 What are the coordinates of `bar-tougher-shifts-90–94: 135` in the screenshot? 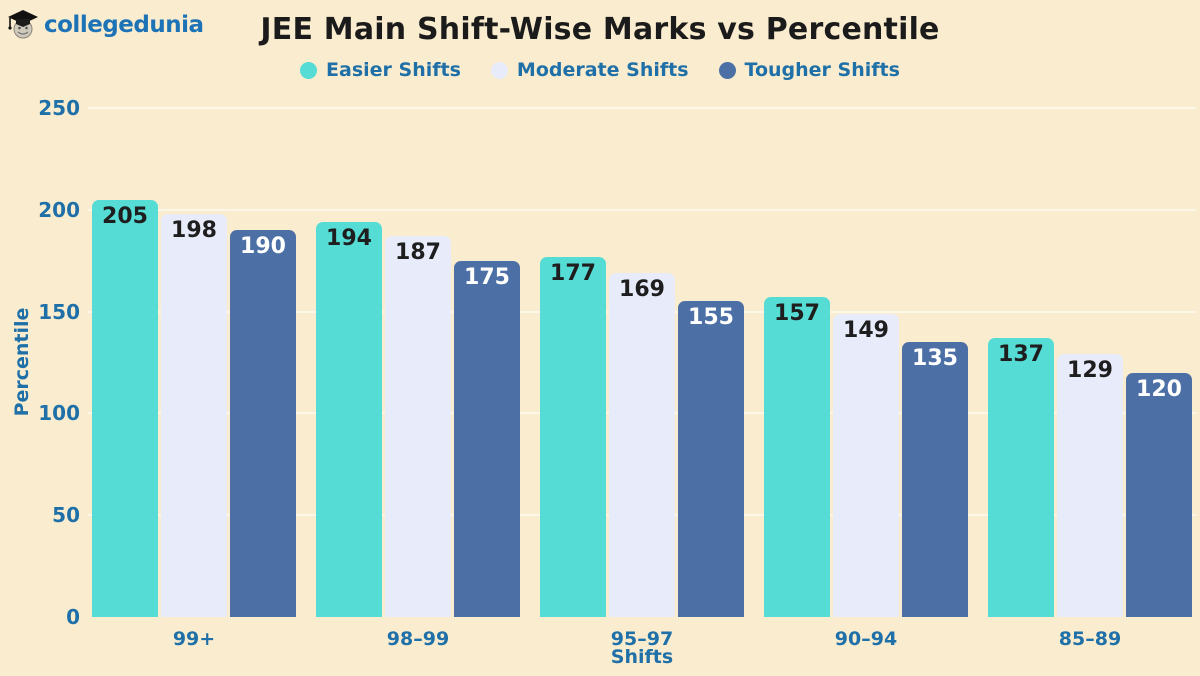 It's located at (935, 479).